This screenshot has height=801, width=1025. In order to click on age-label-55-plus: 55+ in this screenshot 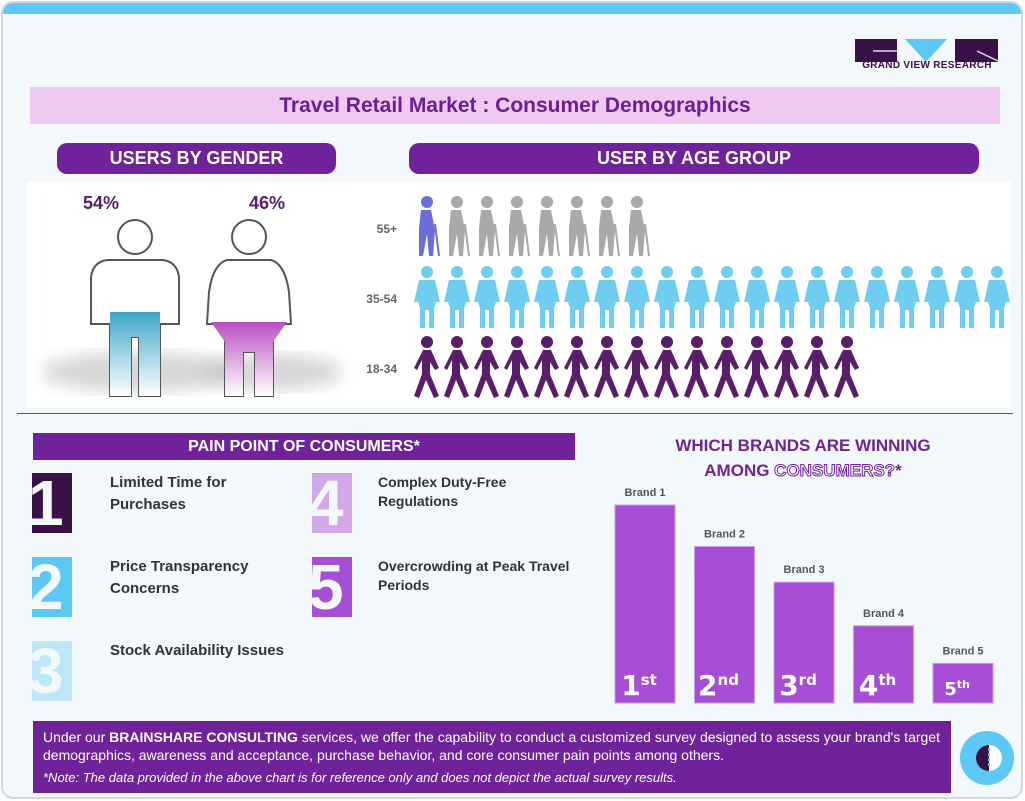, I will do `click(386, 229)`.